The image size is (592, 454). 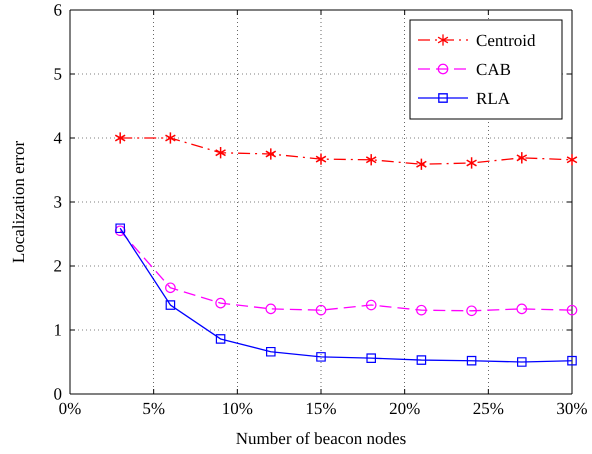 What do you see at coordinates (58, 330) in the screenshot?
I see `y-tick-label: 1` at bounding box center [58, 330].